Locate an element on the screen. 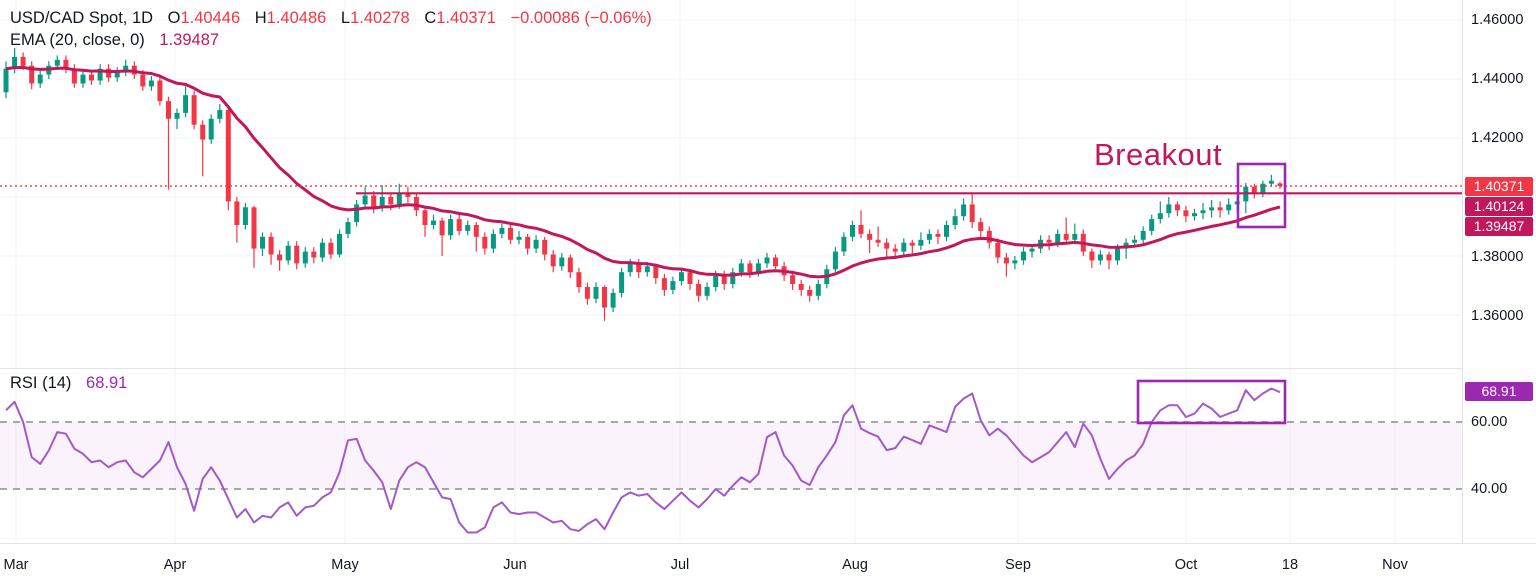 The width and height of the screenshot is (1536, 583). price-tick-146: 1.46000 is located at coordinates (1497, 20).